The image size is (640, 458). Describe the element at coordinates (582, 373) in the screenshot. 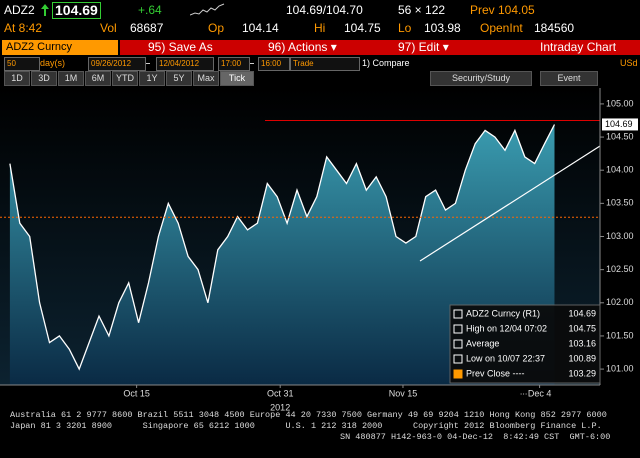

I see `legend-value: 103.29` at that location.